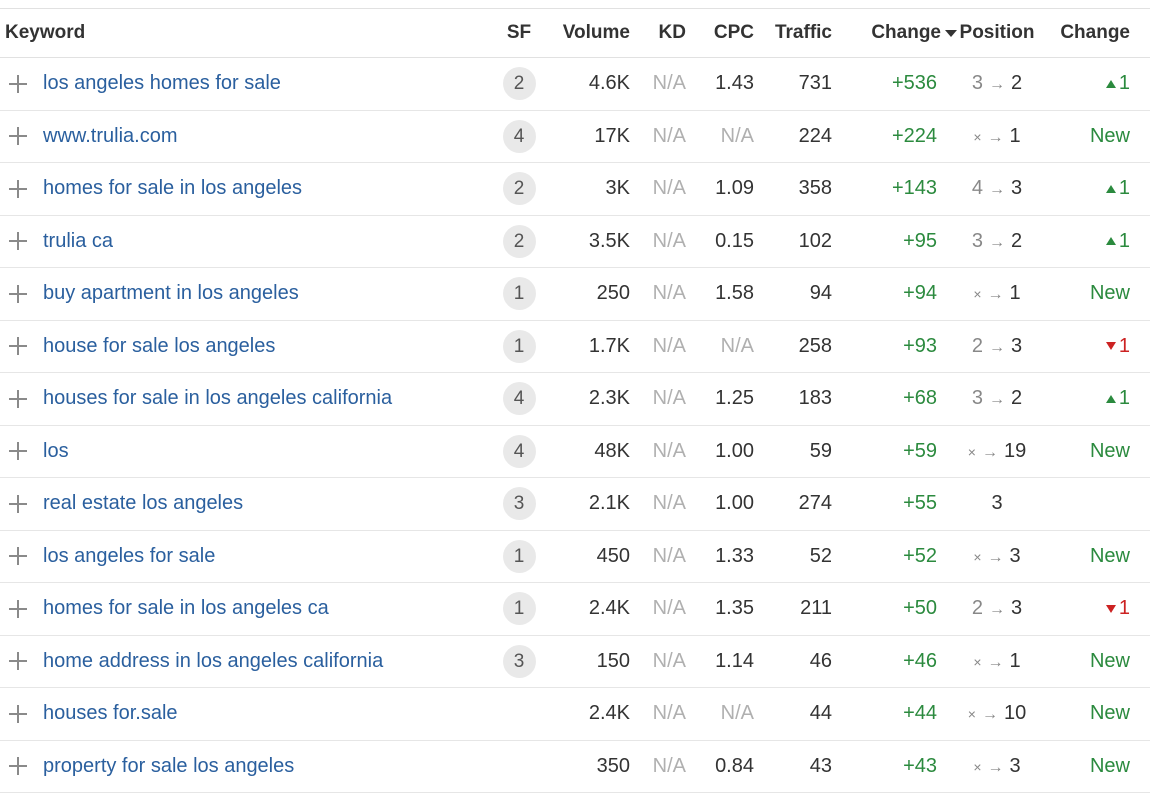  Describe the element at coordinates (900, 451) in the screenshot. I see `traffic-change-cell: +59` at that location.